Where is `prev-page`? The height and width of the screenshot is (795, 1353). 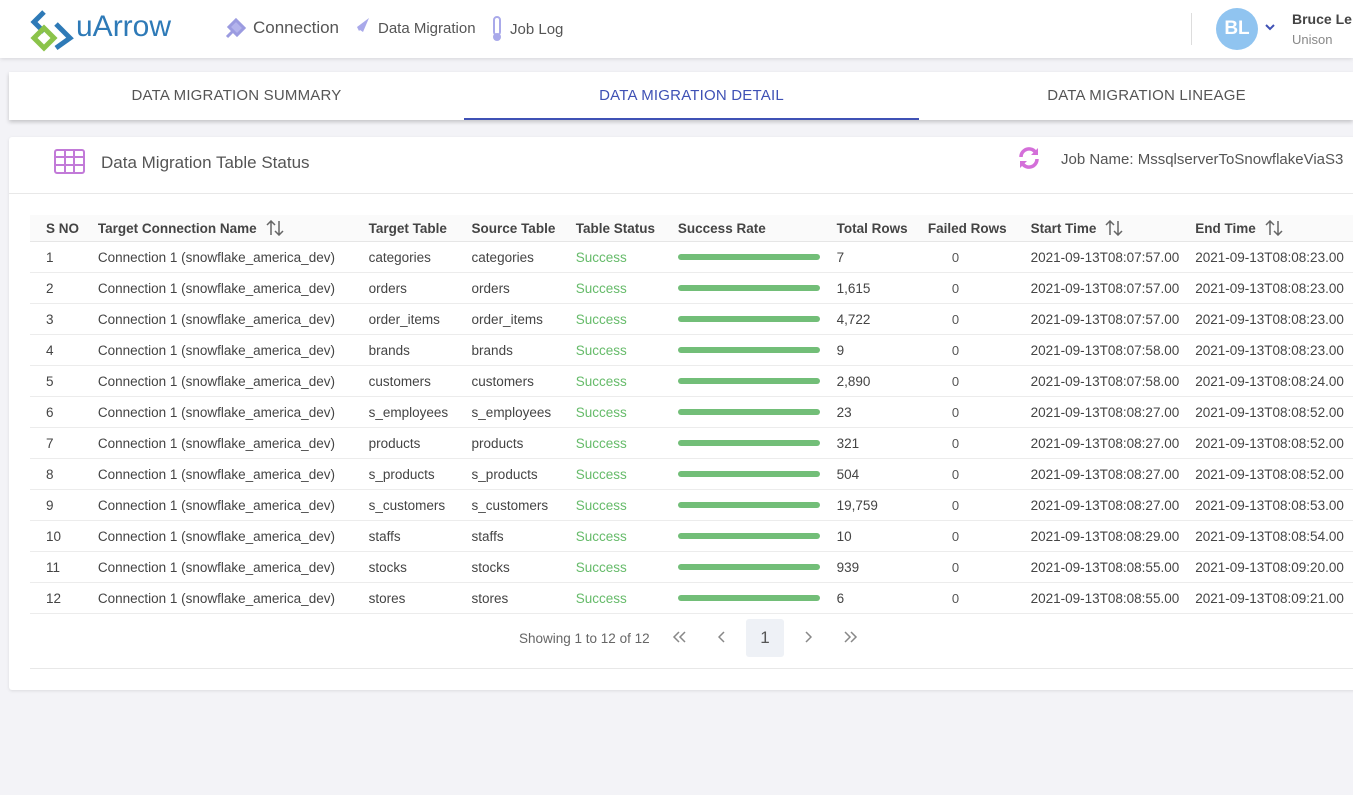 prev-page is located at coordinates (722, 638).